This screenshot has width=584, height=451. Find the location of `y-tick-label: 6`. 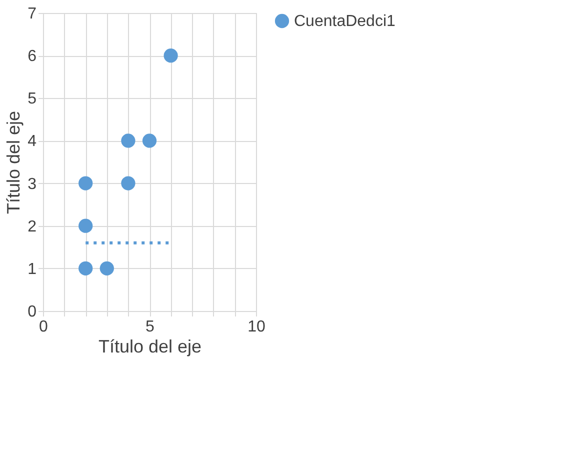

y-tick-label: 6 is located at coordinates (32, 57).